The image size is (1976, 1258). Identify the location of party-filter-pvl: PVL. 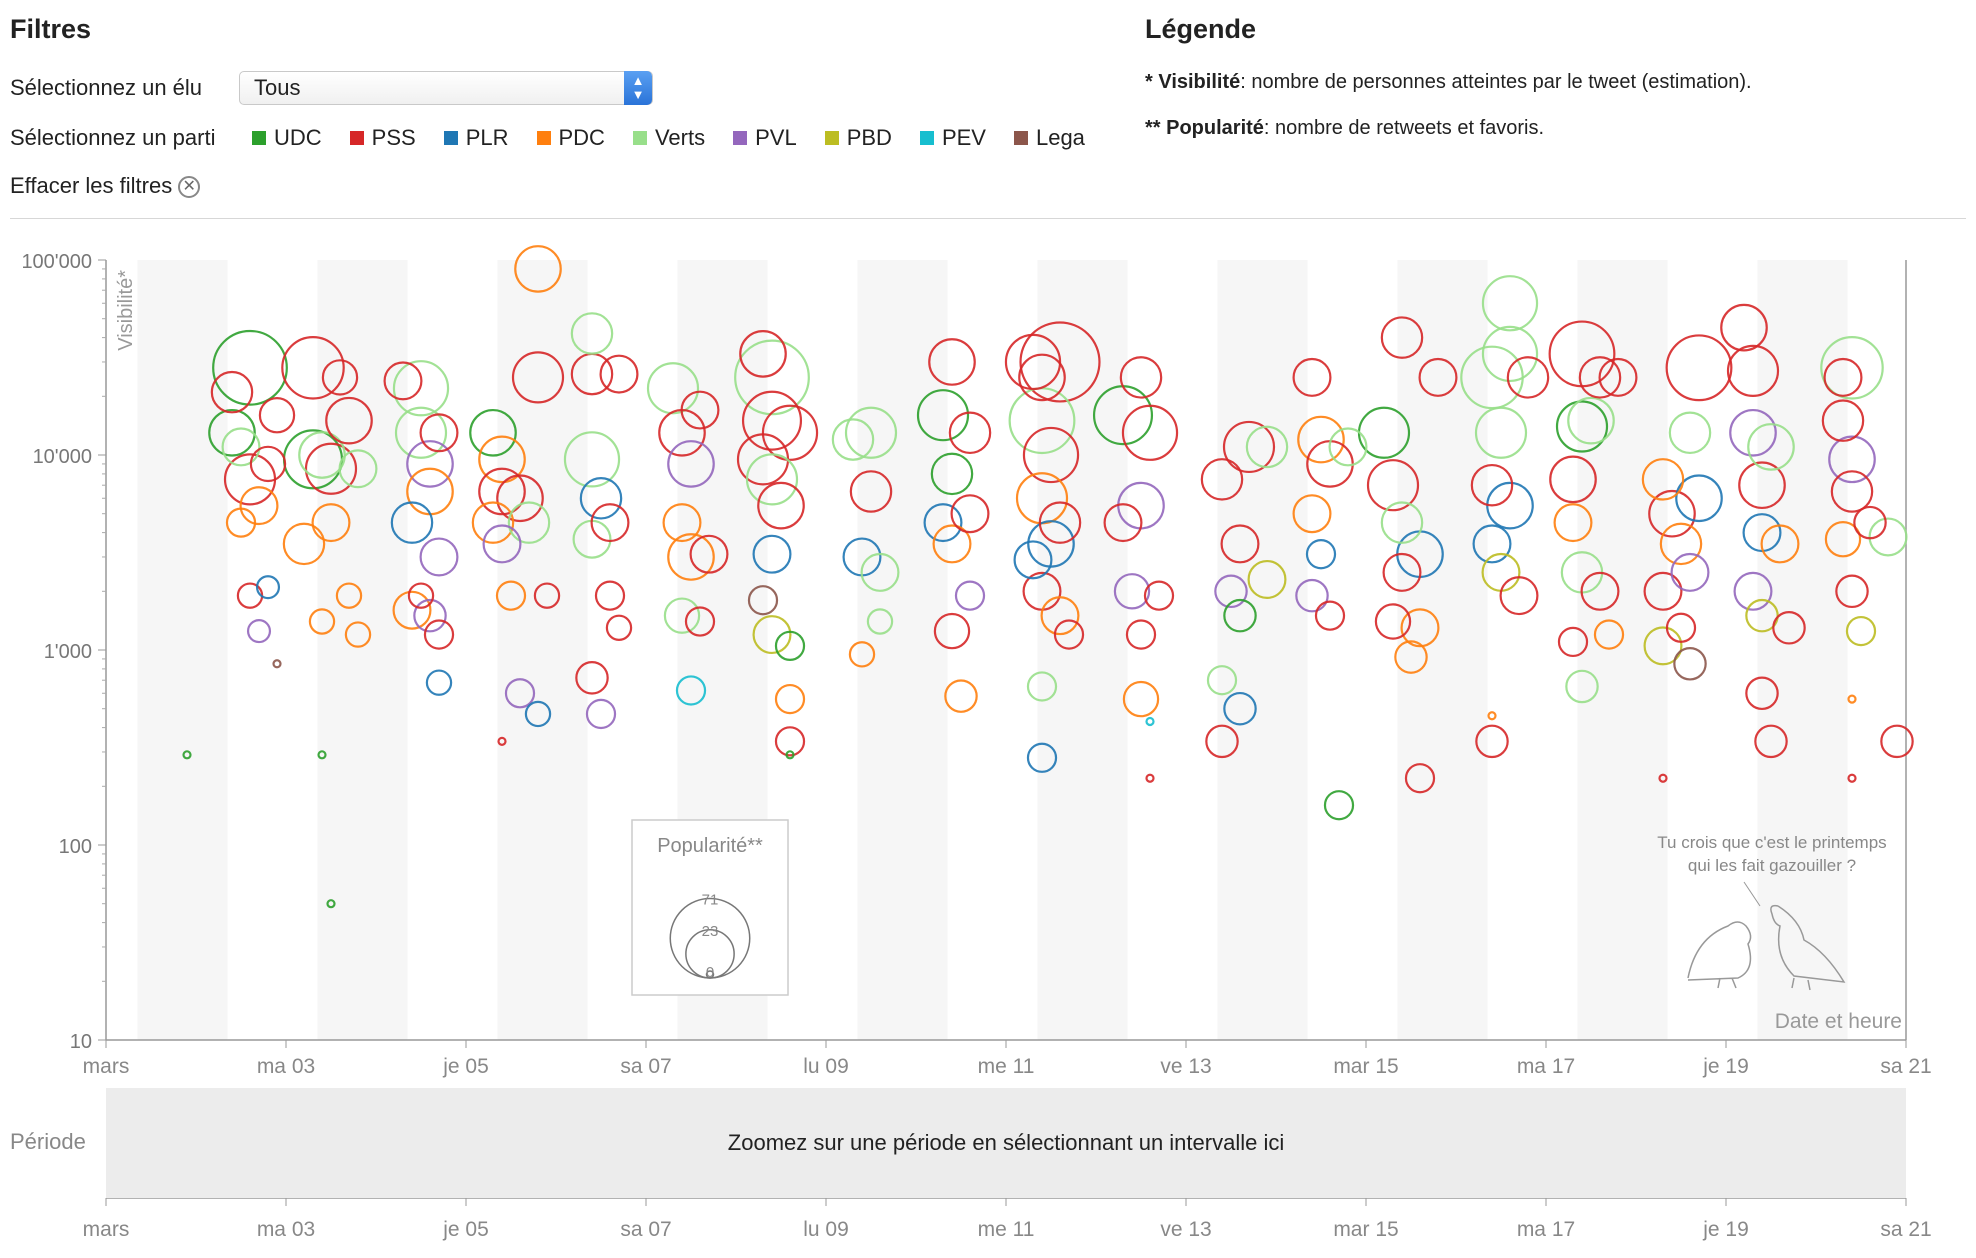
(765, 138).